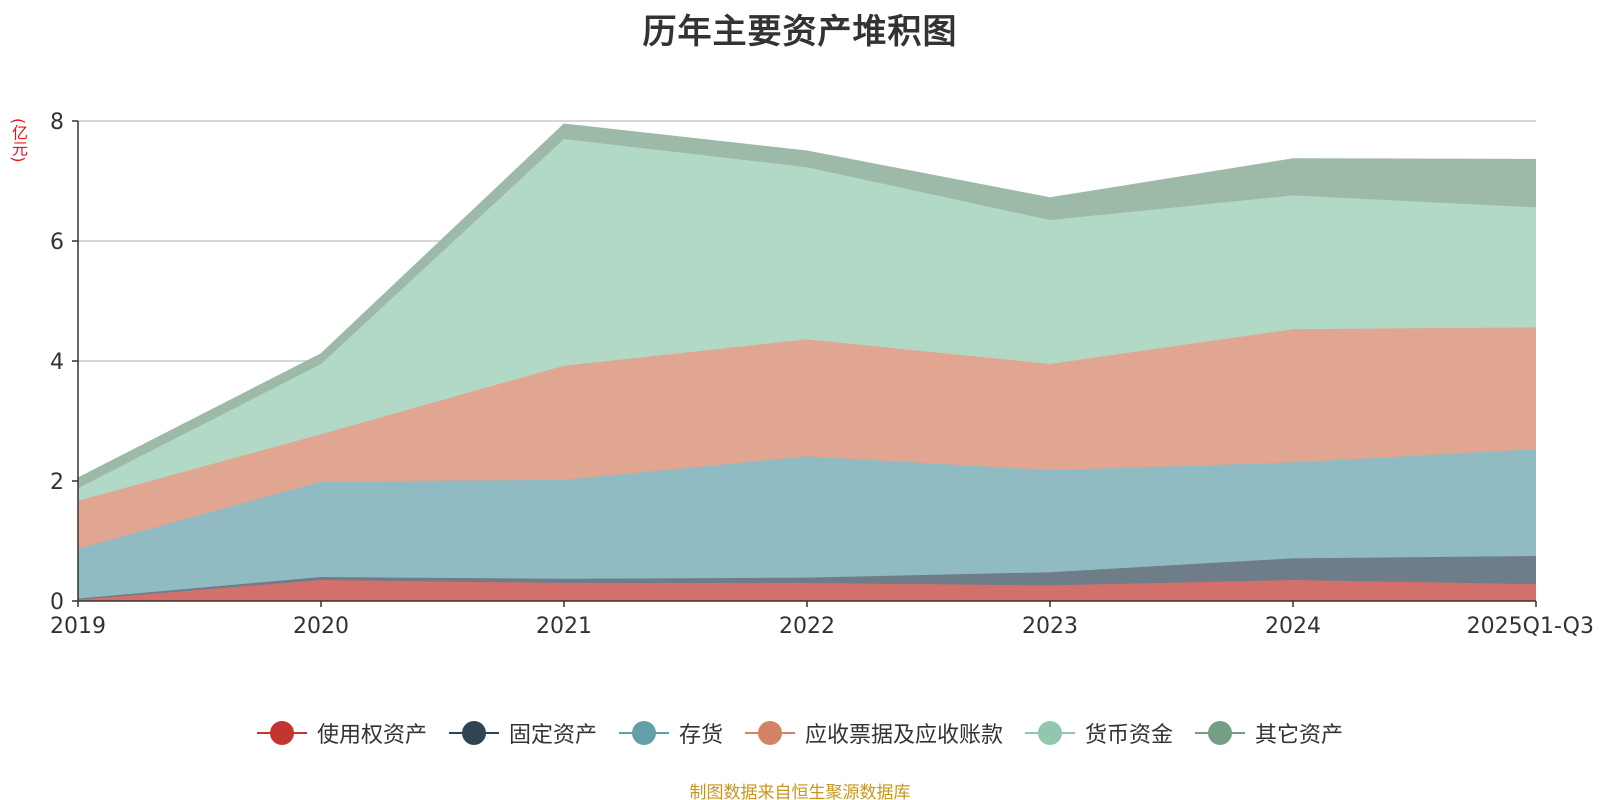  I want to click on x-tick-label-4: 2023, so click(1050, 626).